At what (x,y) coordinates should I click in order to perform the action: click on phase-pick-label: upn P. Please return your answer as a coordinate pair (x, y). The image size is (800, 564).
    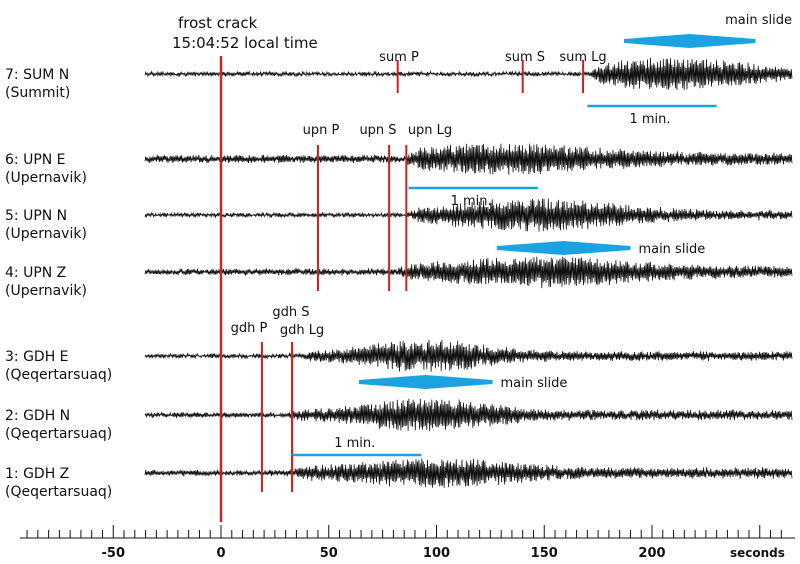
    Looking at the image, I should click on (321, 130).